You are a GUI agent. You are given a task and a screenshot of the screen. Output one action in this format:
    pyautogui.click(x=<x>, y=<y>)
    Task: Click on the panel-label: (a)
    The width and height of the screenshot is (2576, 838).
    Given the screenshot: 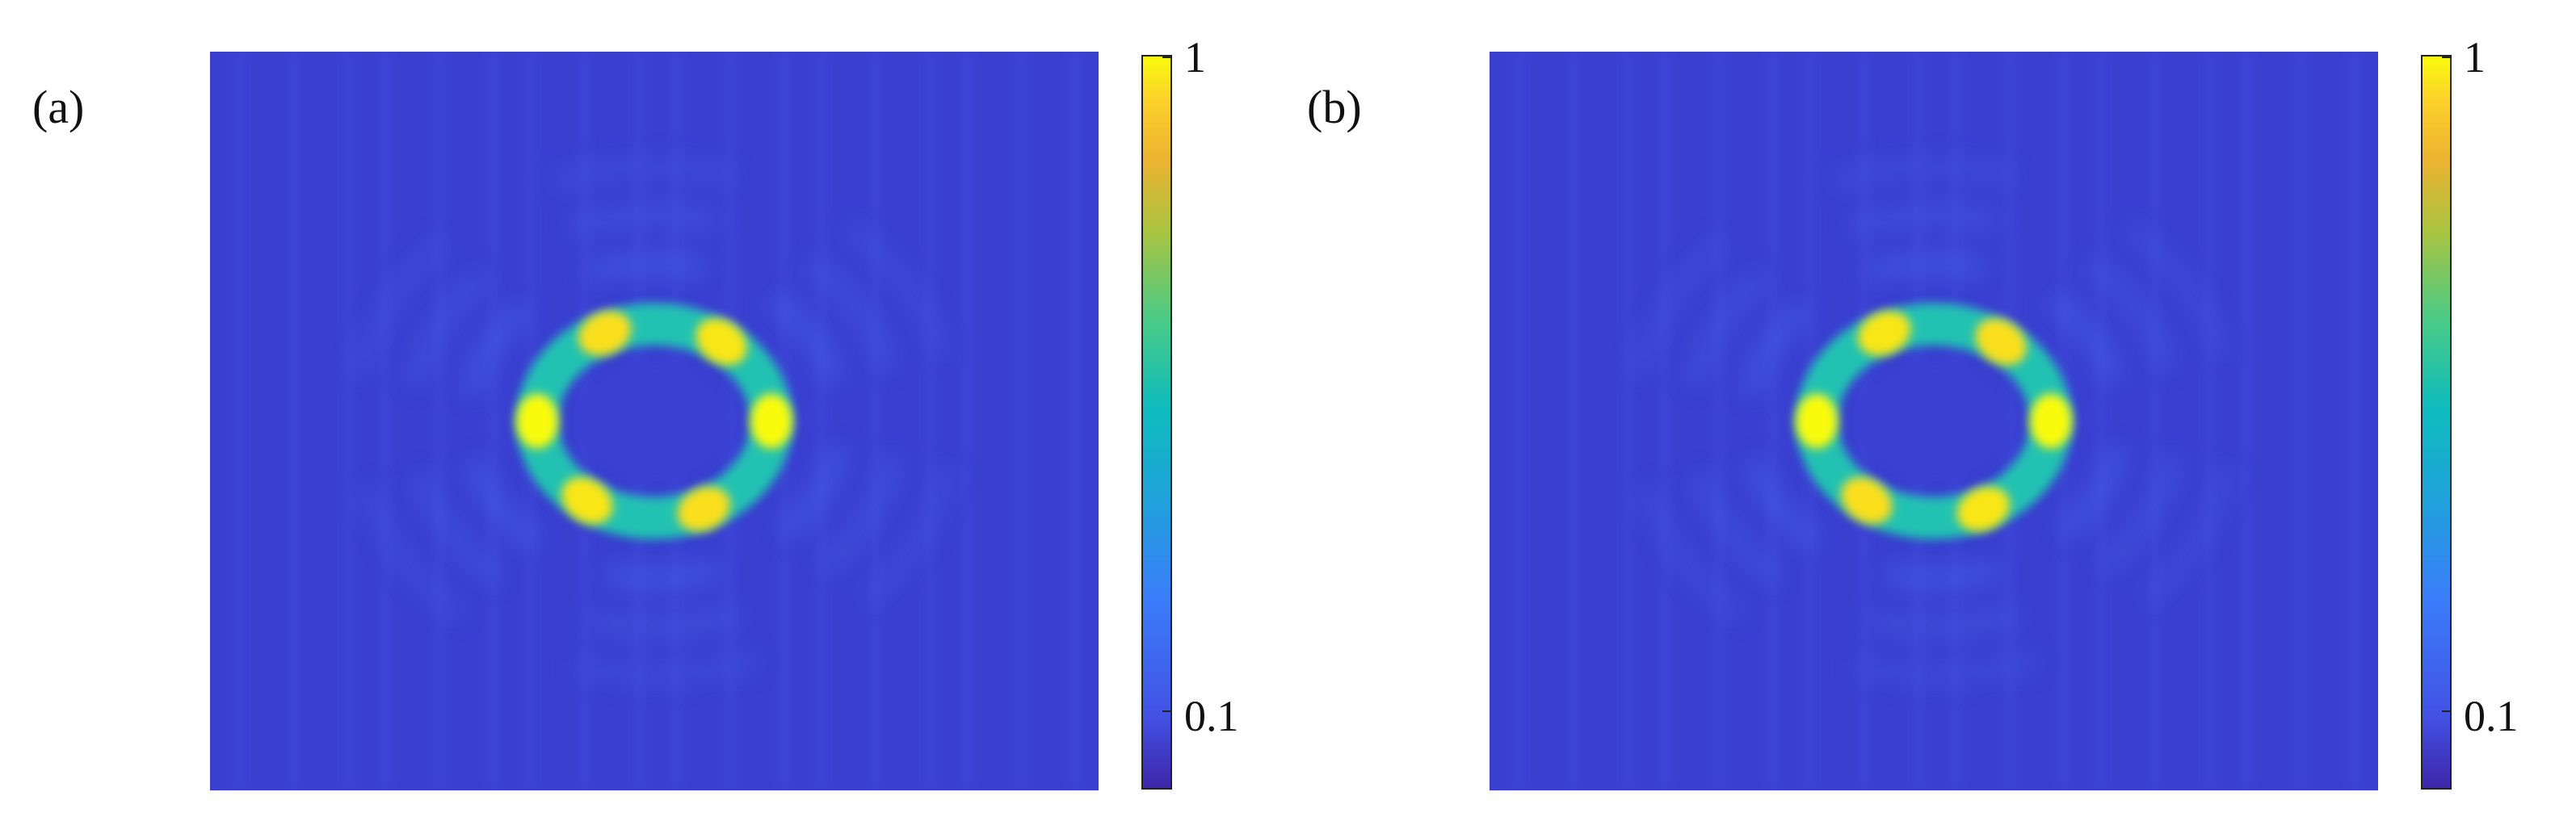 What is the action you would take?
    pyautogui.click(x=58, y=107)
    